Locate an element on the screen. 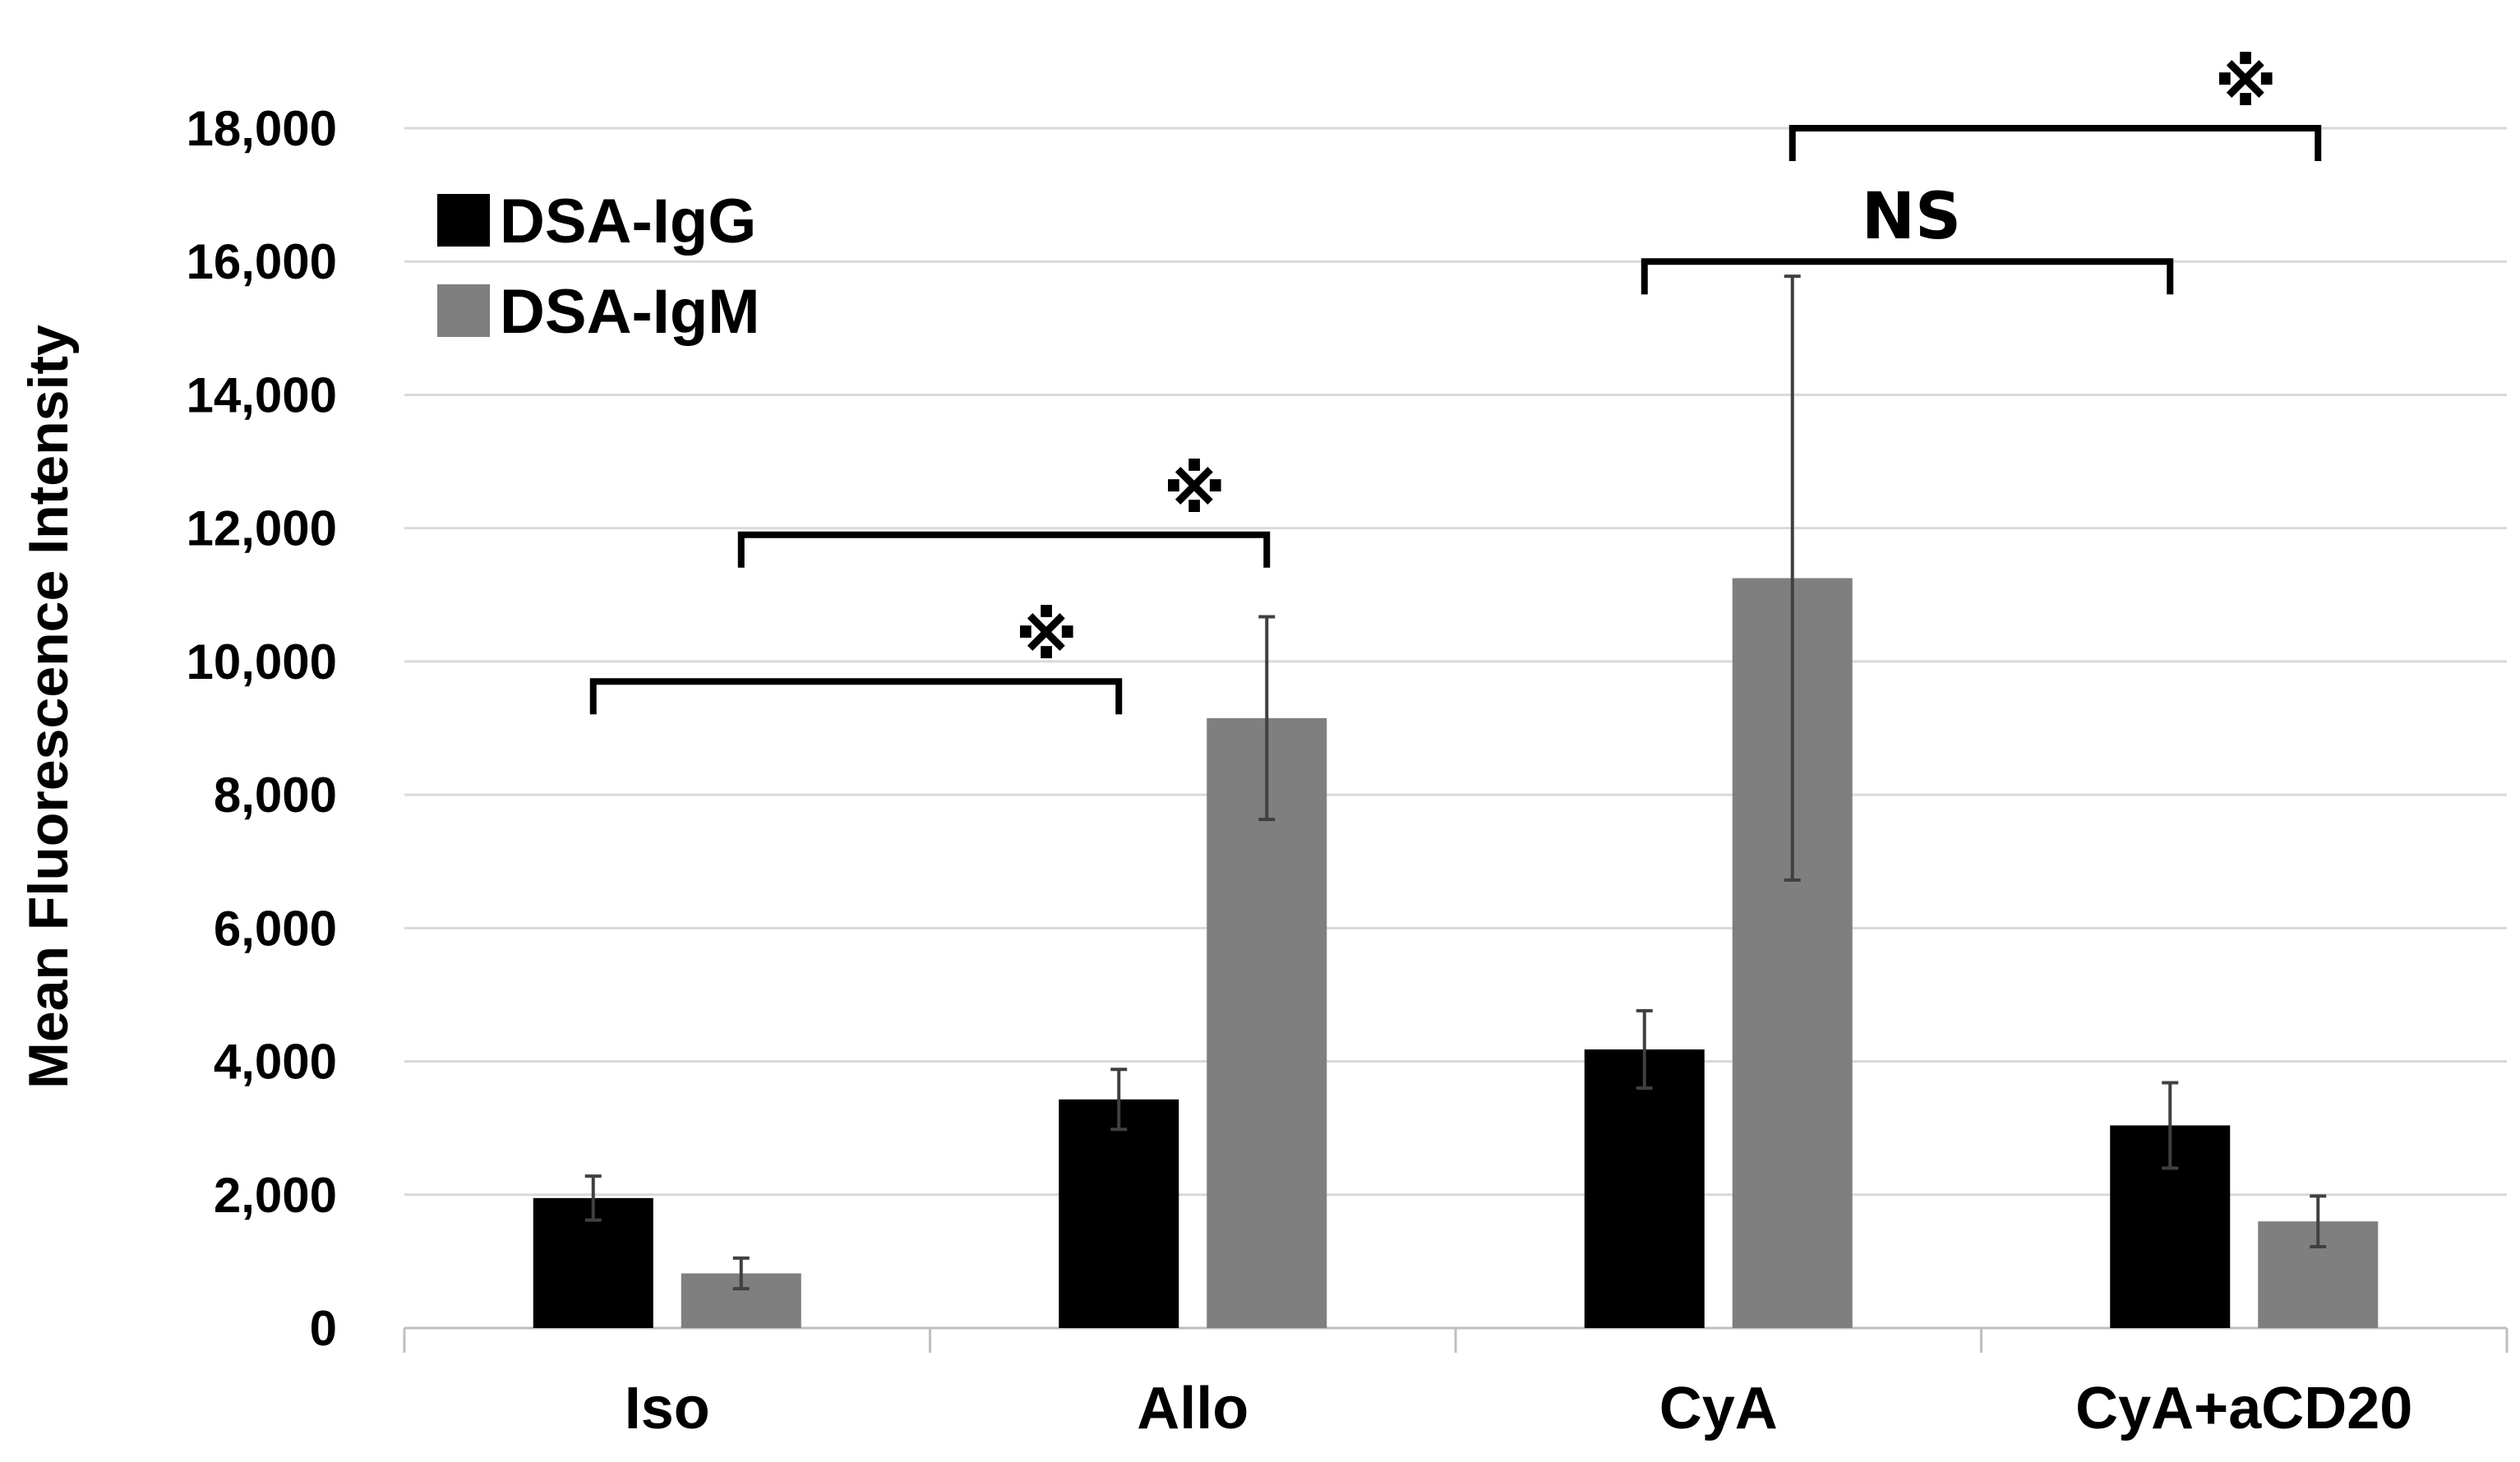 Image resolution: width=2520 pixels, height=1462 pixels. significance-bracket-1: ※ is located at coordinates (856, 658).